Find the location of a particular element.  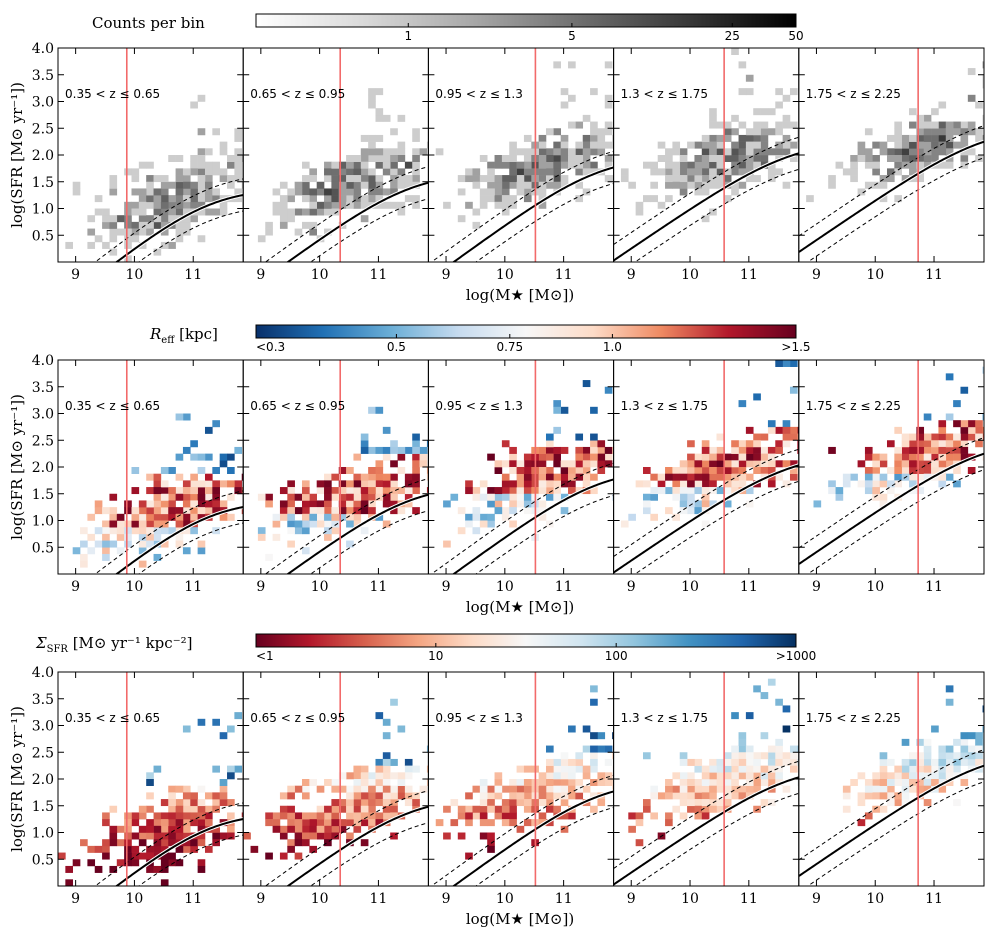

x-tick-label: 11 is located at coordinates (379, 899).